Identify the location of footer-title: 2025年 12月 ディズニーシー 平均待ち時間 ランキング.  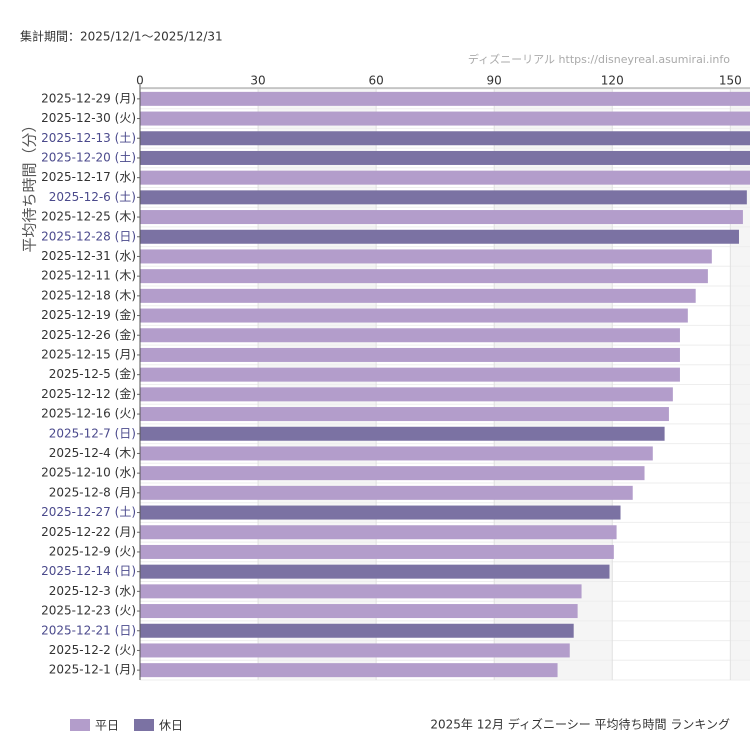
(580, 724).